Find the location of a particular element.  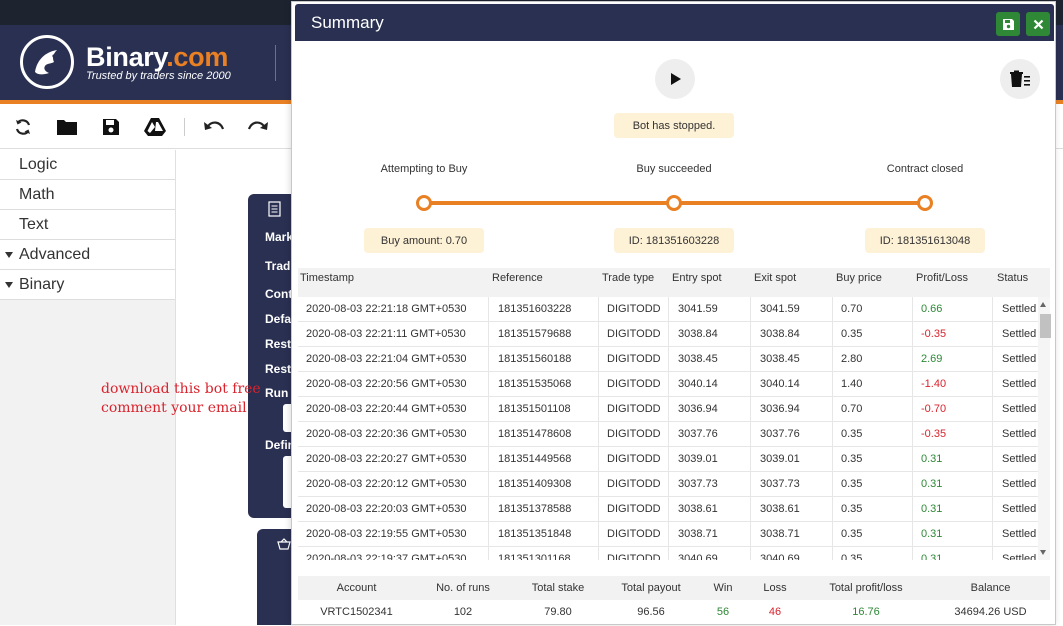

category-math: Math is located at coordinates (87, 195).